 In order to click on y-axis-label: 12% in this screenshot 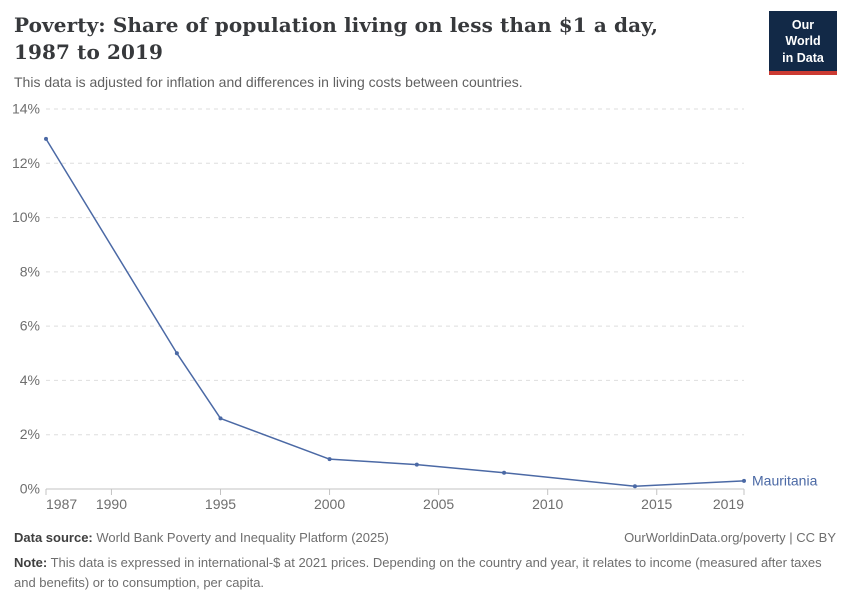, I will do `click(26, 163)`.